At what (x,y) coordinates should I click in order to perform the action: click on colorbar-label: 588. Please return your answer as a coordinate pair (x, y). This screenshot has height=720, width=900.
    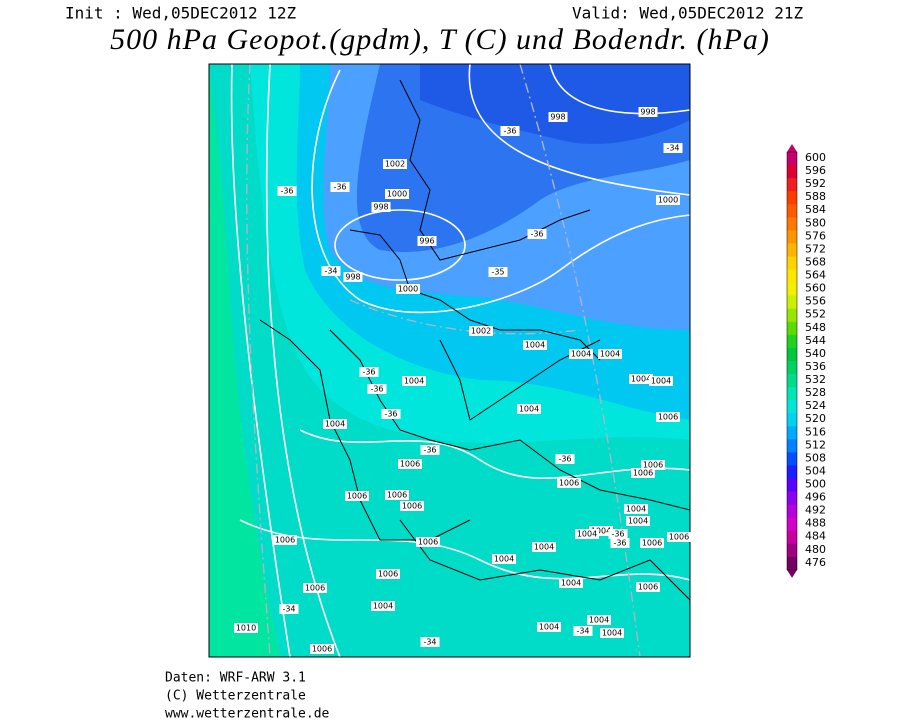
    Looking at the image, I should click on (815, 196).